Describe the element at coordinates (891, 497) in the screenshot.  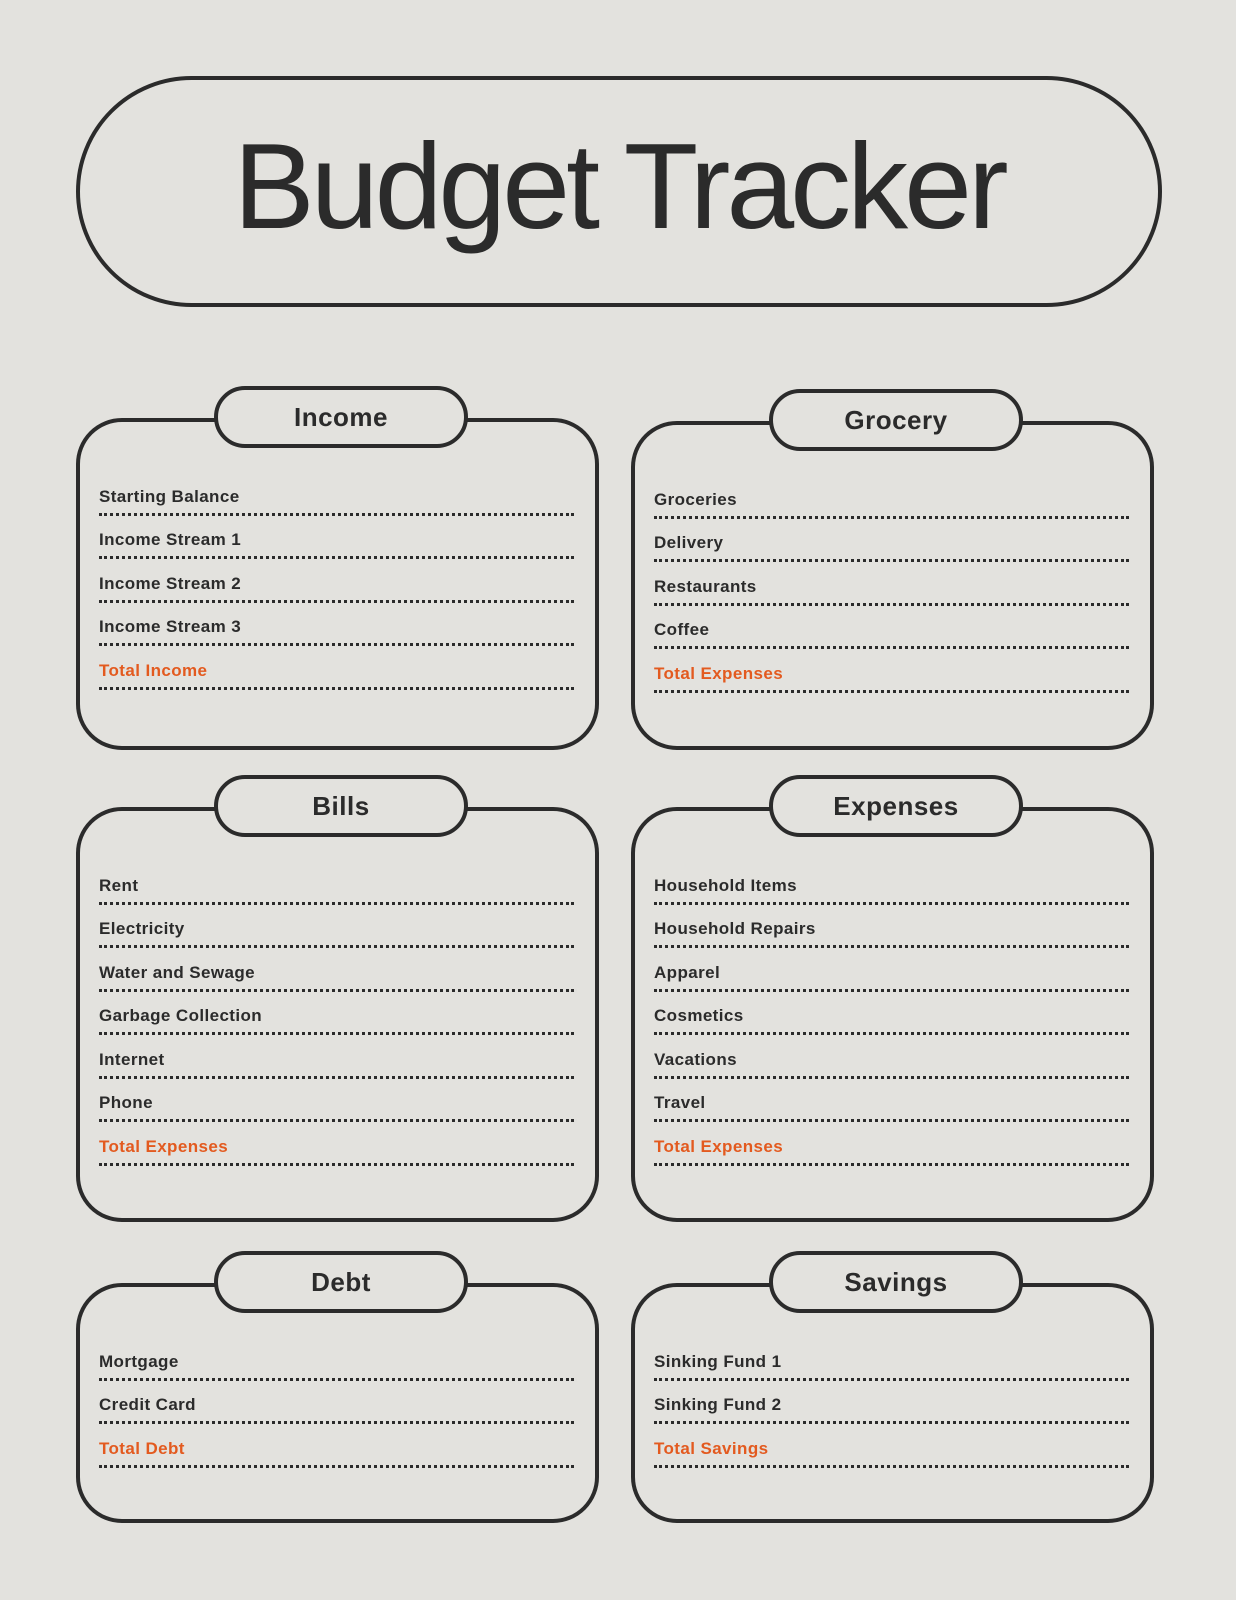
I see `list-item: Groceries` at that location.